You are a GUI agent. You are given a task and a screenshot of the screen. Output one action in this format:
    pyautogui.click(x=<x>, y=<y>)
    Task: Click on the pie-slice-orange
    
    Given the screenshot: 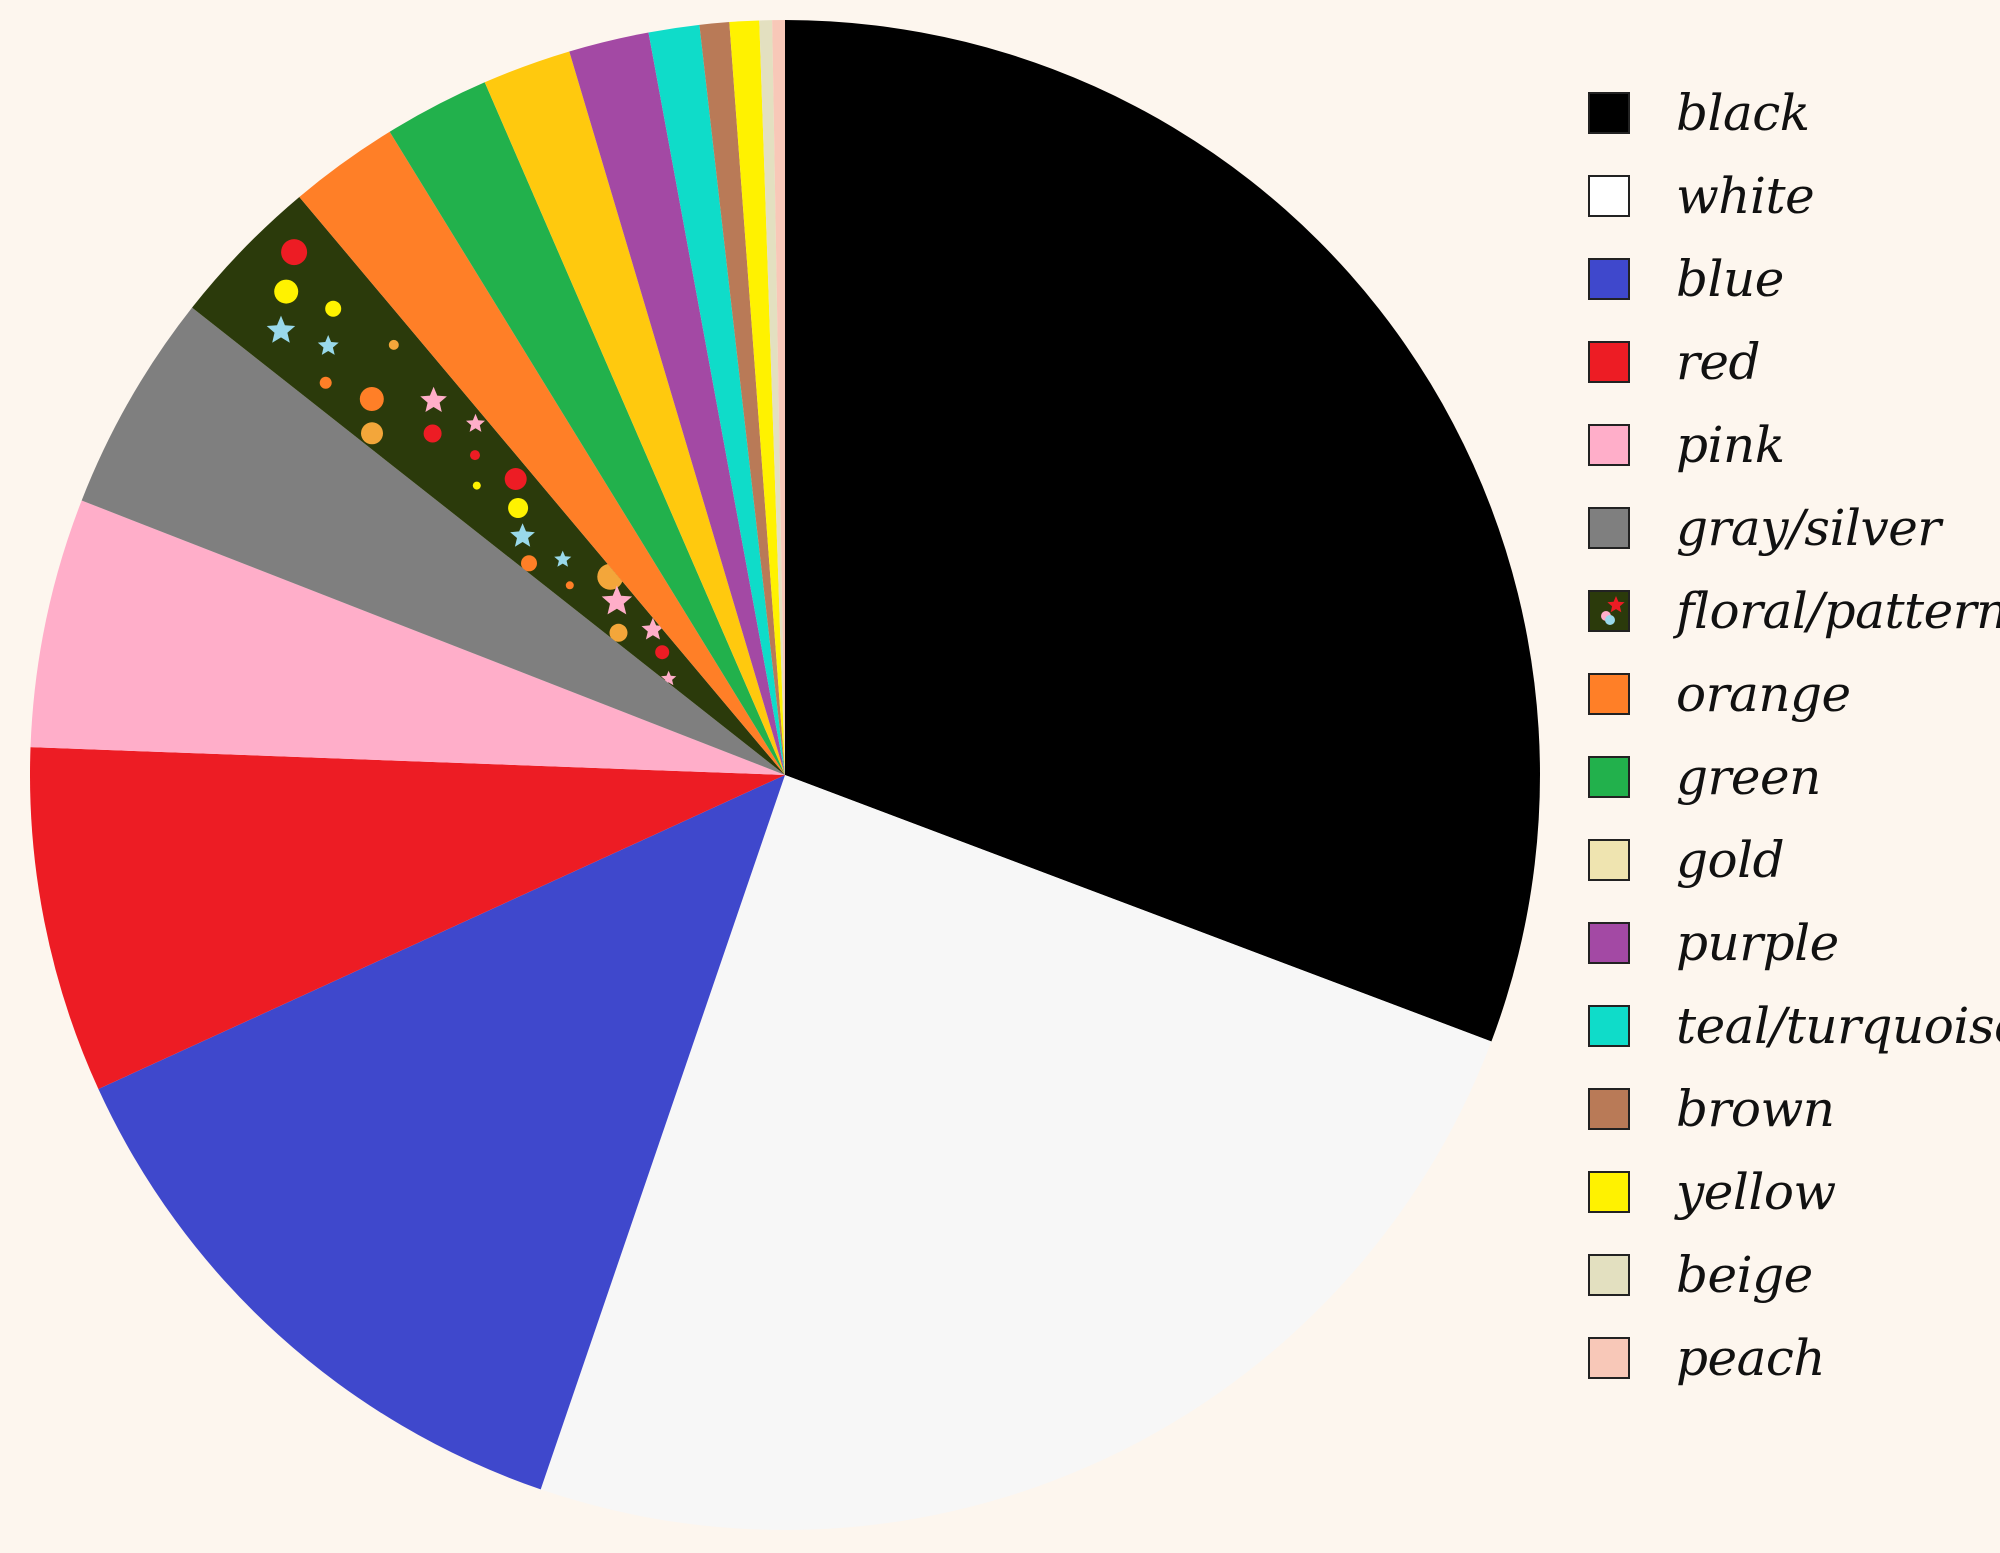 What is the action you would take?
    pyautogui.click(x=542, y=453)
    